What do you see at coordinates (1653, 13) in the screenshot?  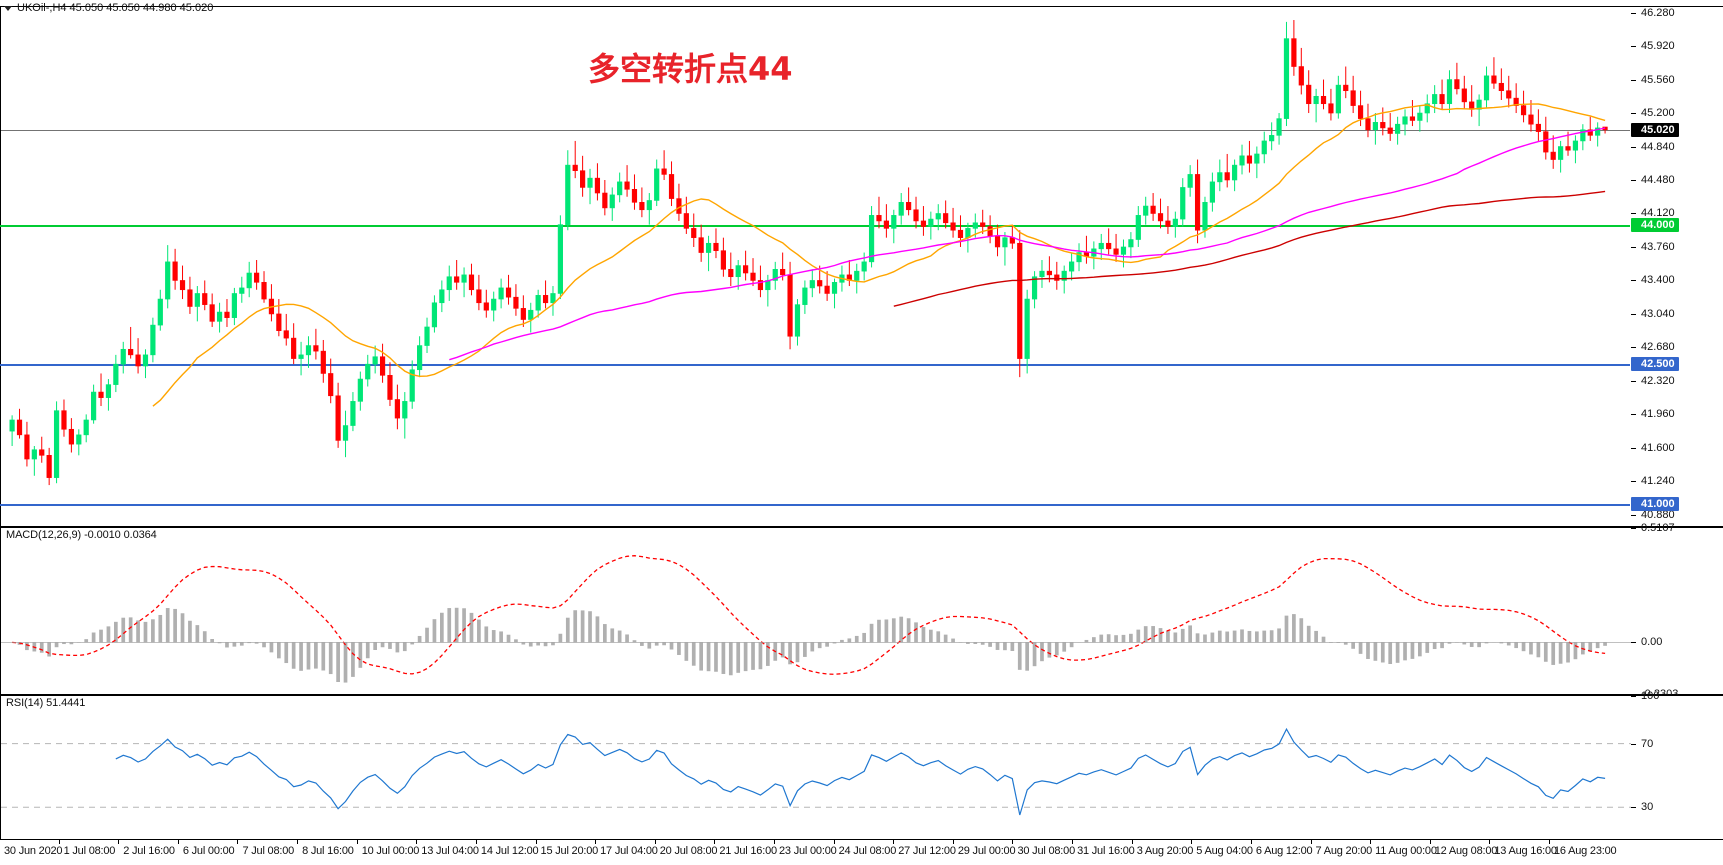 I see `price-tick: 46.280` at bounding box center [1653, 13].